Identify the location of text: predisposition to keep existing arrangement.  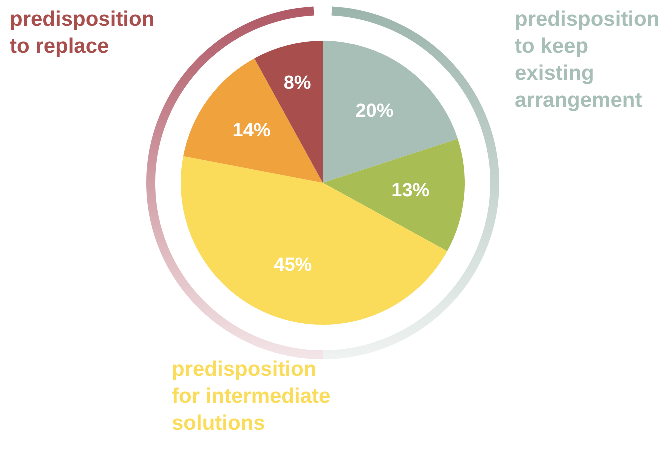
(588, 60).